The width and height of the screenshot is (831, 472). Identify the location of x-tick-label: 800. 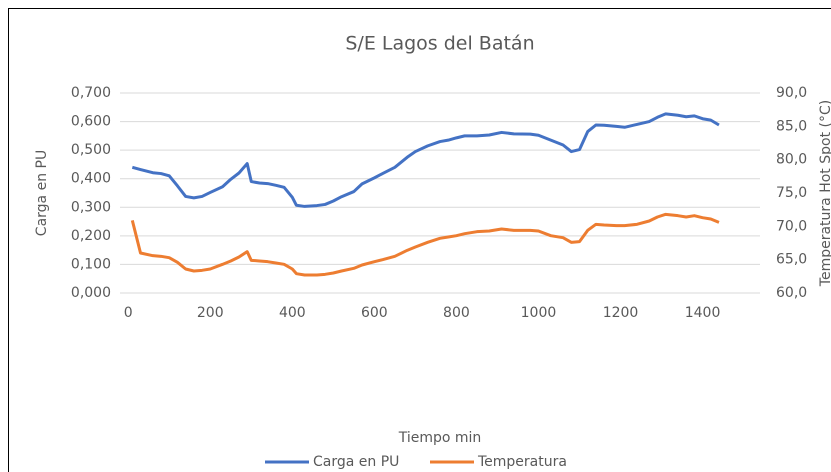
(456, 313).